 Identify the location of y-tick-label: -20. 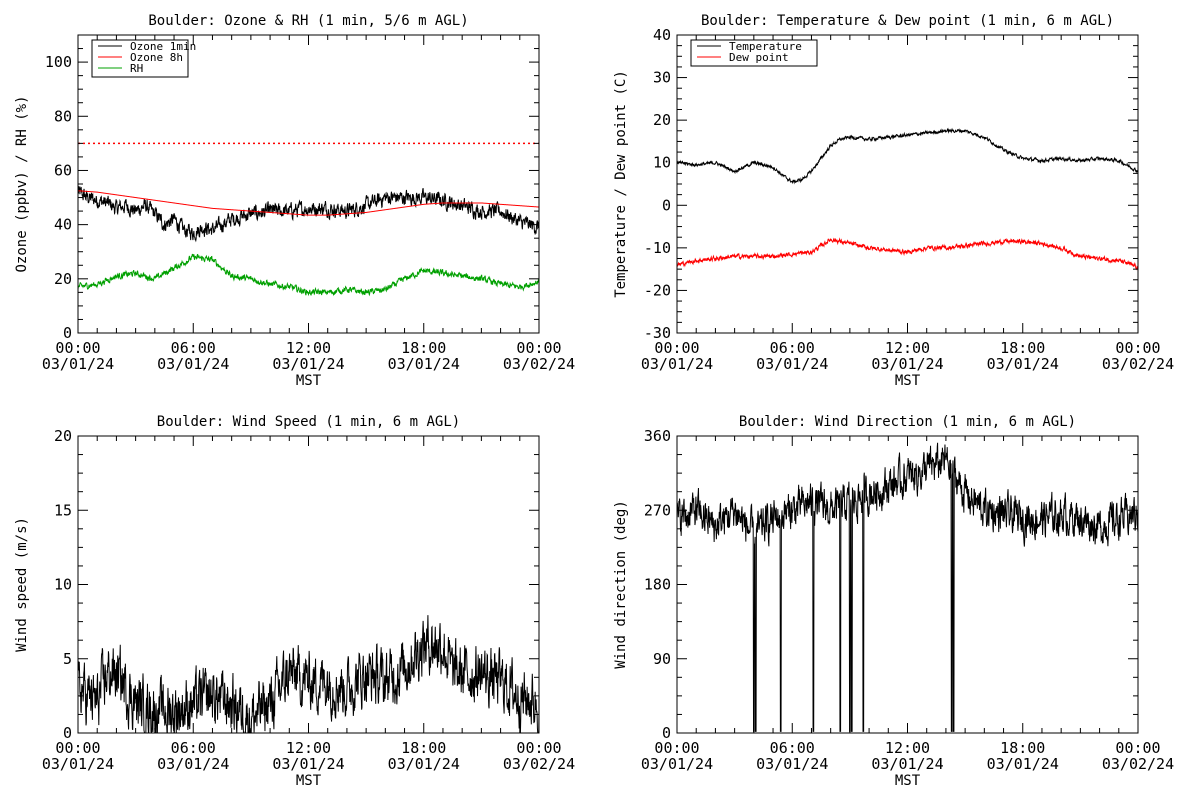
(657, 290).